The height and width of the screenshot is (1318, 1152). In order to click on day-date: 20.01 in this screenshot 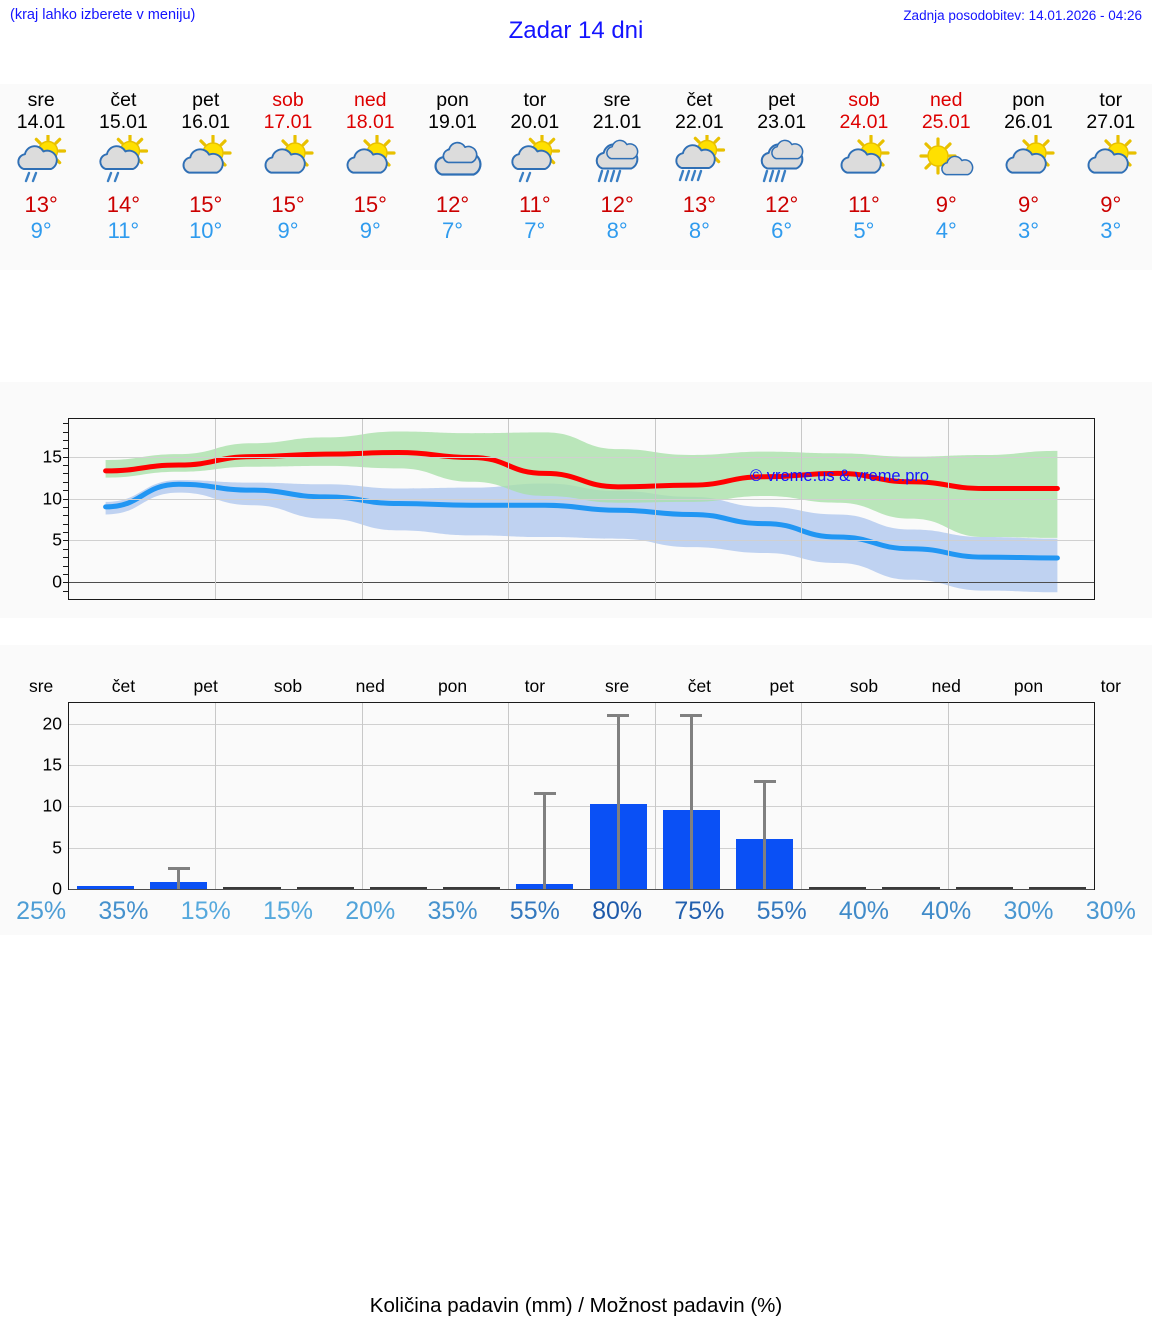, I will do `click(535, 122)`.